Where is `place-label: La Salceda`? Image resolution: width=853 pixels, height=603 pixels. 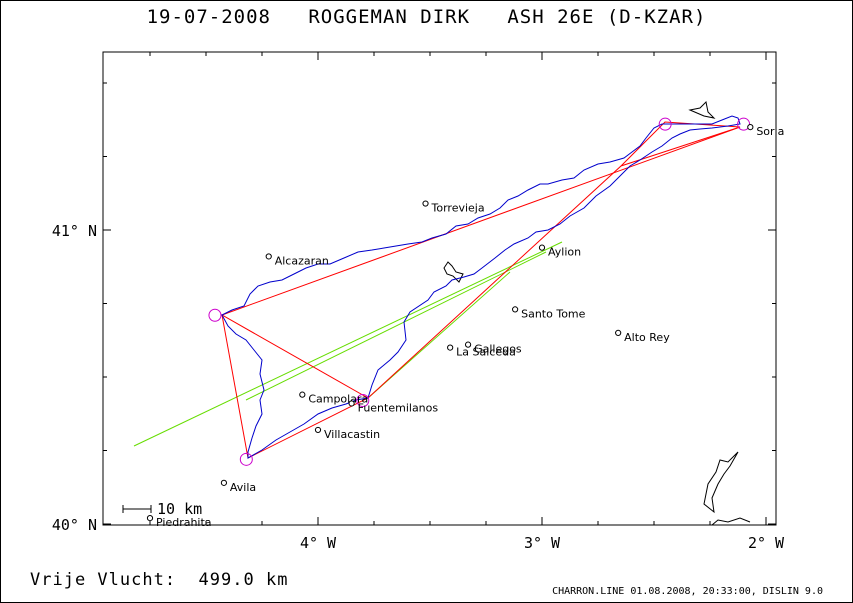 place-label: La Salceda is located at coordinates (486, 352).